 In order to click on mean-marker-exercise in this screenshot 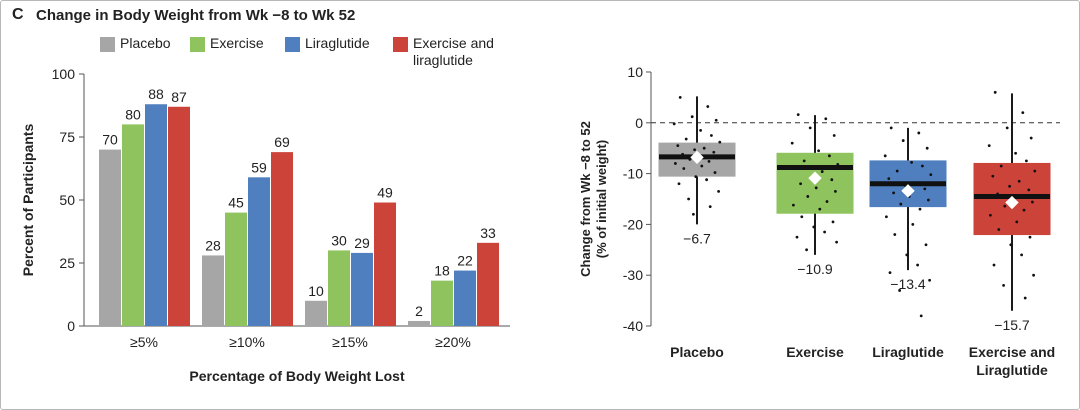, I will do `click(815, 178)`.